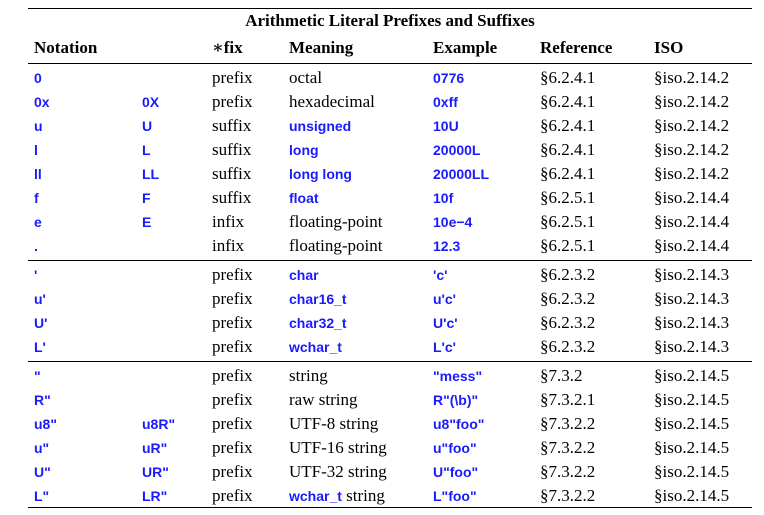 This screenshot has width=764, height=515. I want to click on meaning-cell: octal, so click(306, 77).